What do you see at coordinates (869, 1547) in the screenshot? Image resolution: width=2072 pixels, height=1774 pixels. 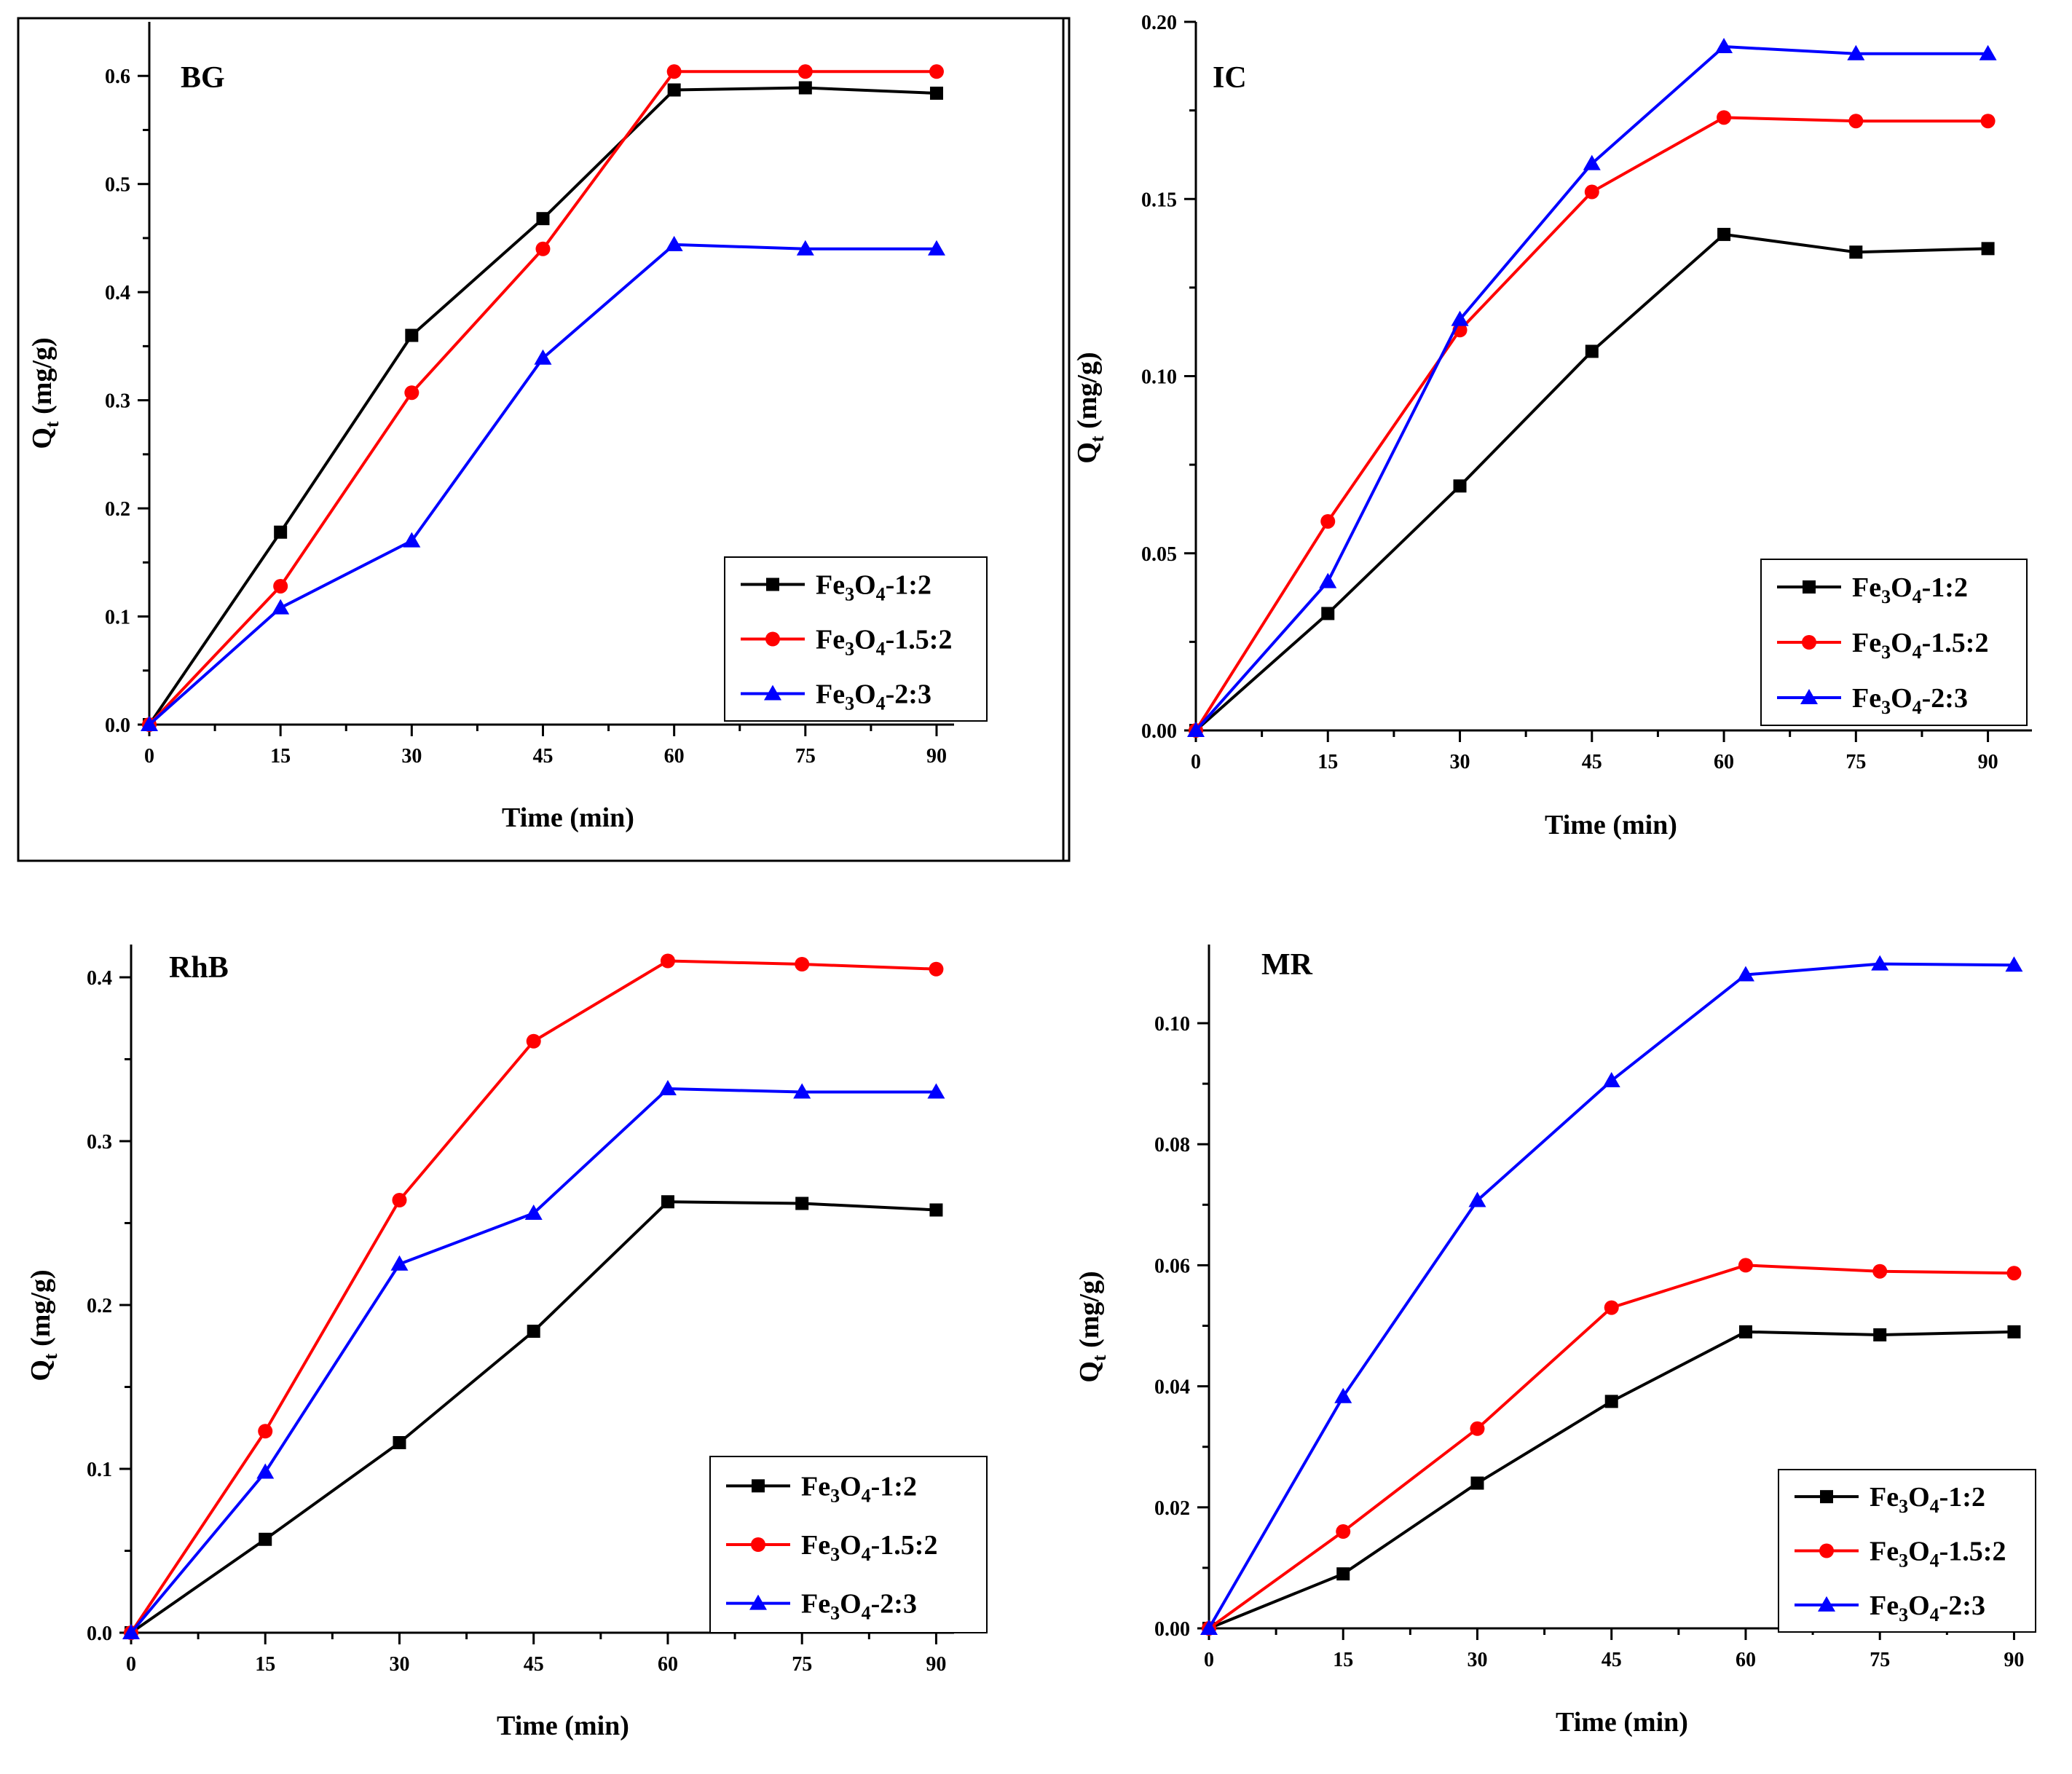 I see `legend-label: Fe3O4-1.5:2` at bounding box center [869, 1547].